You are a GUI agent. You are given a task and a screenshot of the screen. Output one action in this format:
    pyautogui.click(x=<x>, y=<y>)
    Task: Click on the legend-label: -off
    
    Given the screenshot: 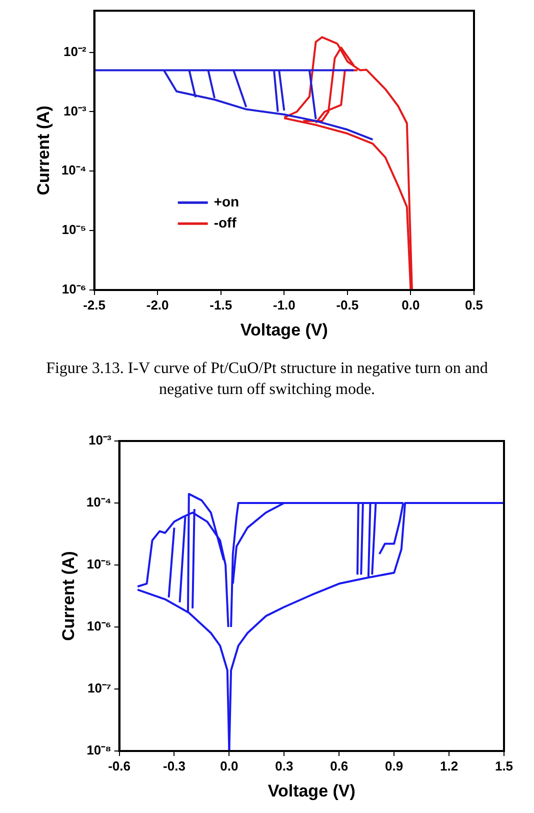 What is the action you would take?
    pyautogui.click(x=225, y=222)
    